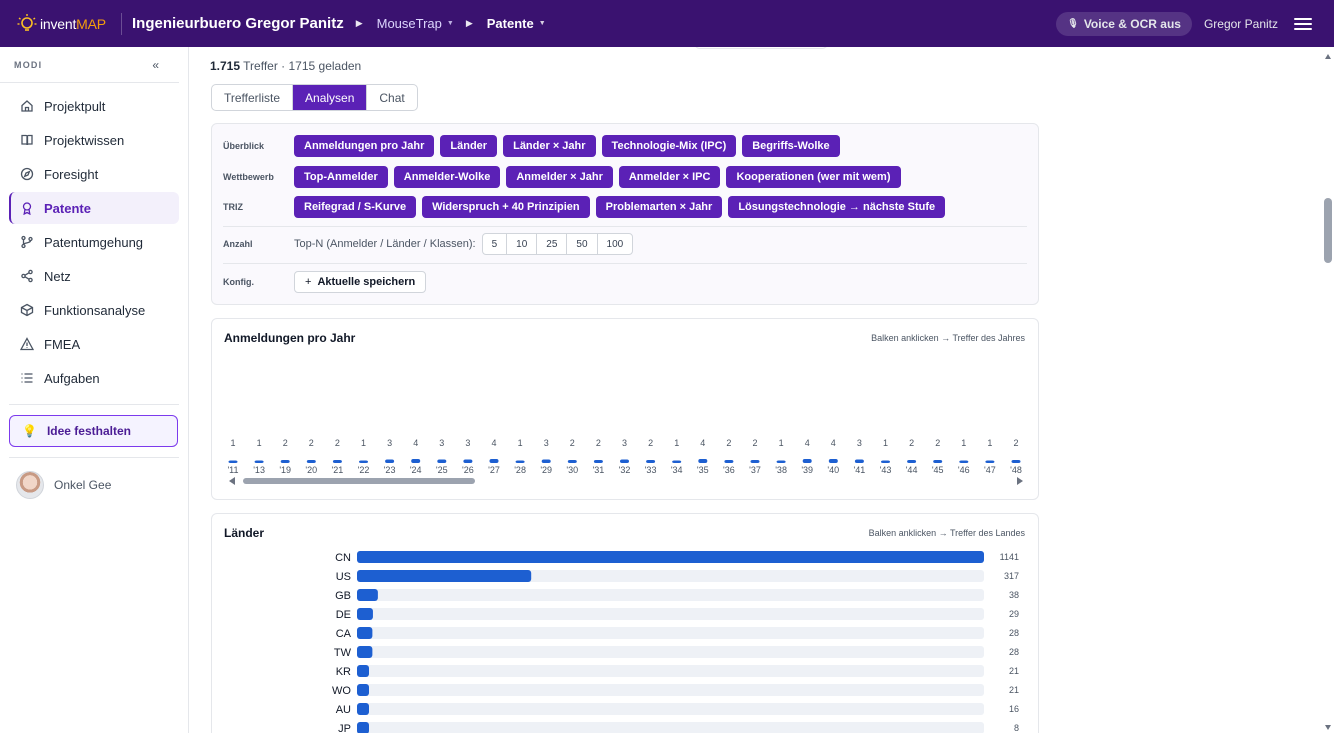 The width and height of the screenshot is (1334, 733). I want to click on topn-option-25: 25, so click(552, 244).